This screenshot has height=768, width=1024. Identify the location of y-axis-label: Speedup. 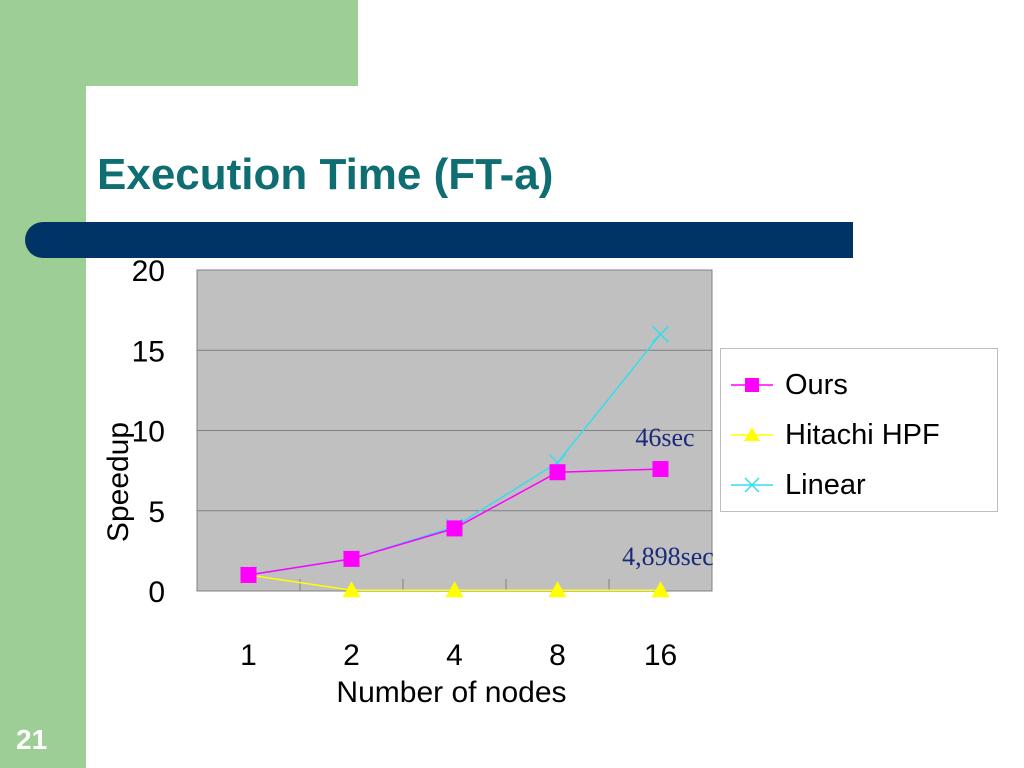
(118, 482).